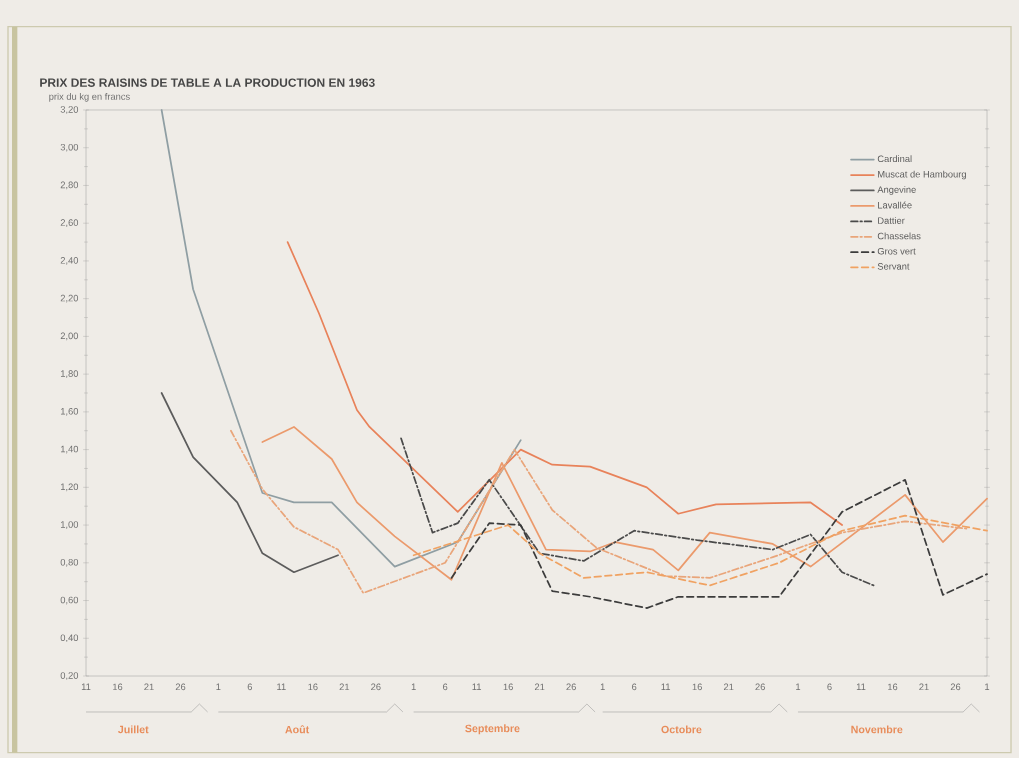 Image resolution: width=1019 pixels, height=758 pixels. I want to click on y-axis-title: prix du kg en francs, so click(89, 97).